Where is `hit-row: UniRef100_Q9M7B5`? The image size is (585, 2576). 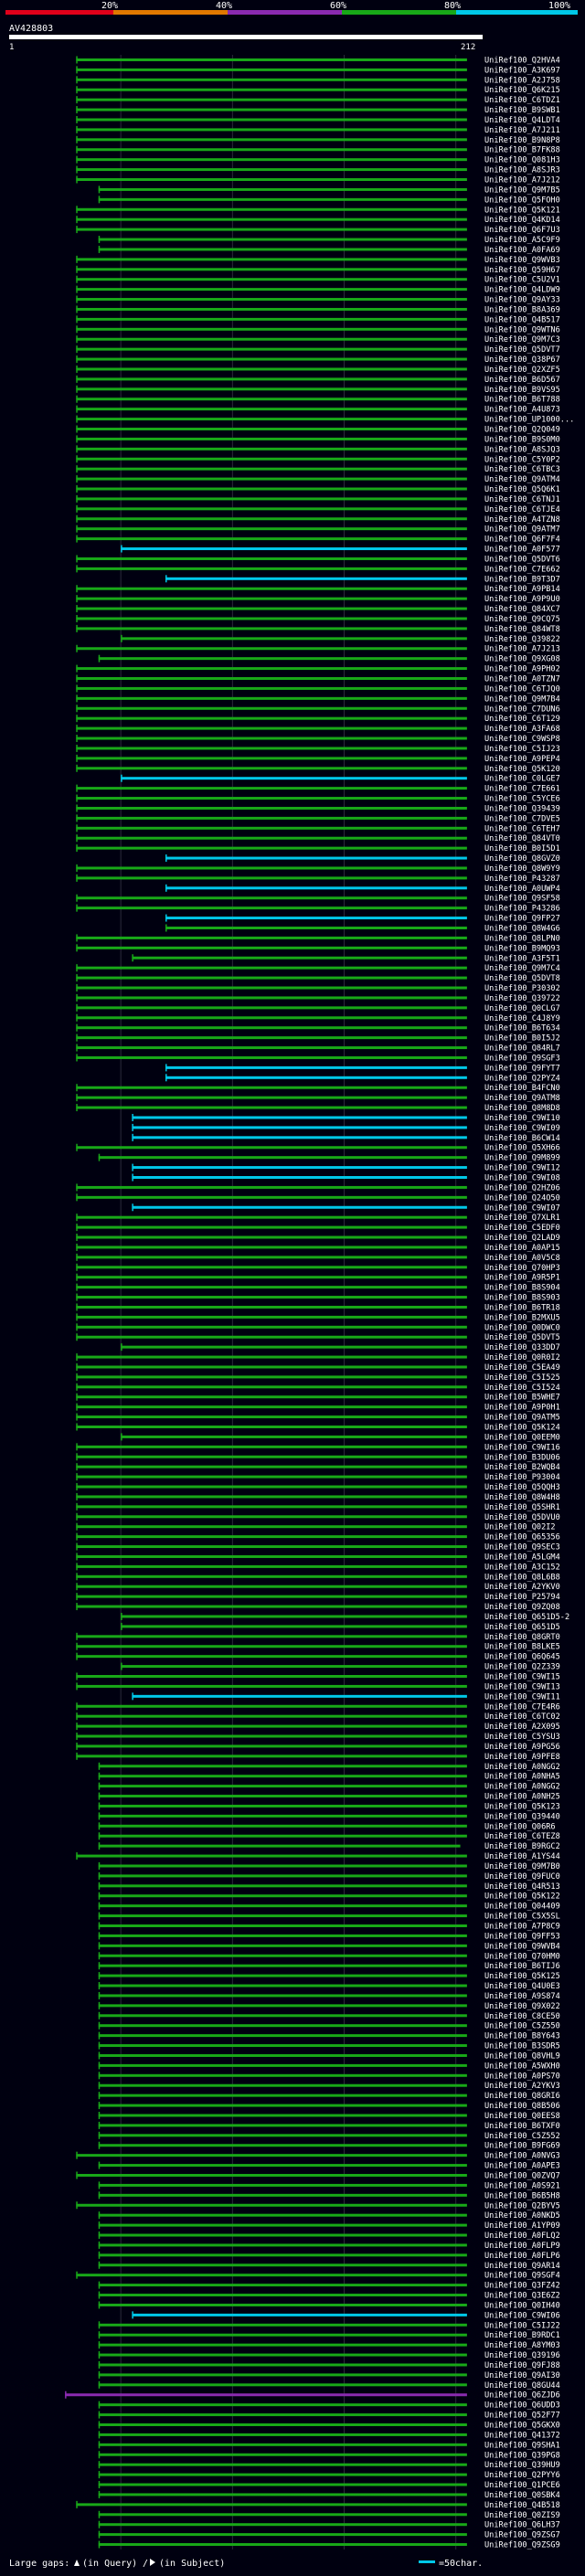
hit-row: UniRef100_Q9M7B5 is located at coordinates (329, 190).